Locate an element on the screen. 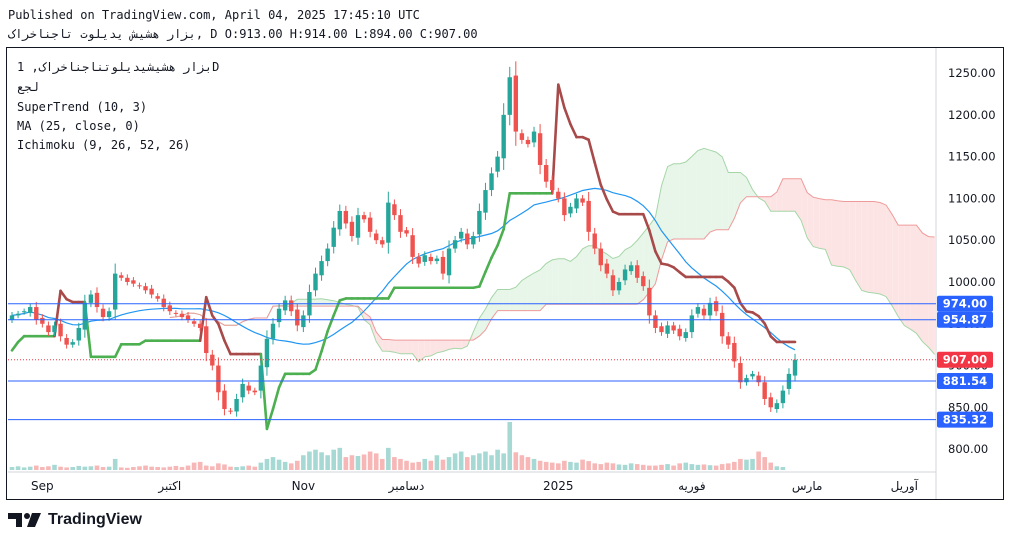  level-price-box is located at coordinates (965, 319).